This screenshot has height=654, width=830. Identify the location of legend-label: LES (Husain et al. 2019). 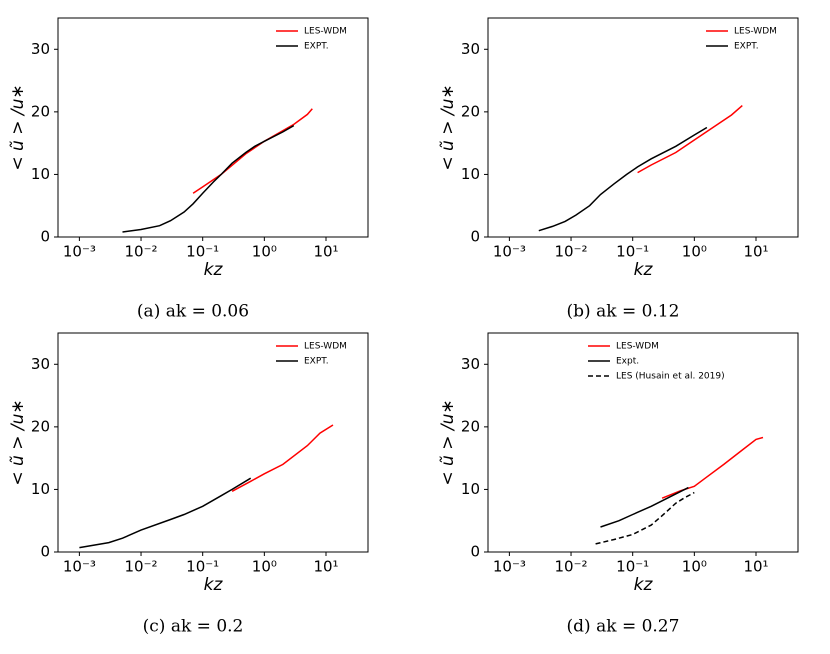
(670, 377).